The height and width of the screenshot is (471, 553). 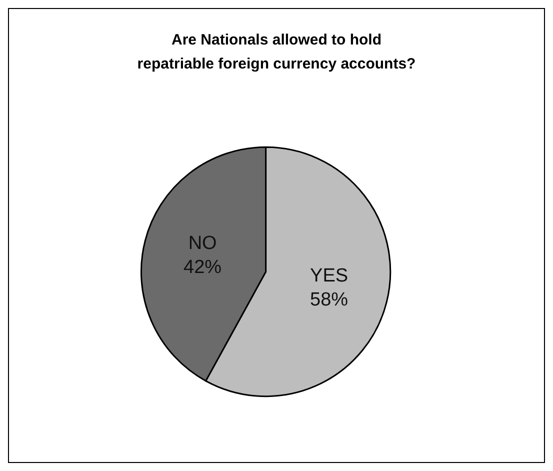 What do you see at coordinates (276, 52) in the screenshot?
I see `chart-title: Are Nationals allowed to hold repatriable foreign currency accounts?` at bounding box center [276, 52].